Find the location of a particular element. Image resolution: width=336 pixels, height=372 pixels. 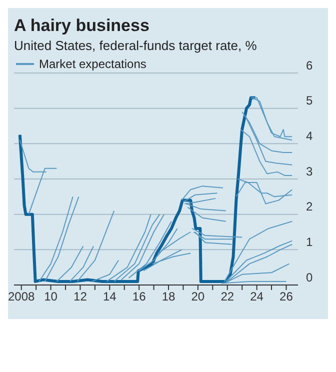

y-tick-label: 6 is located at coordinates (309, 65).